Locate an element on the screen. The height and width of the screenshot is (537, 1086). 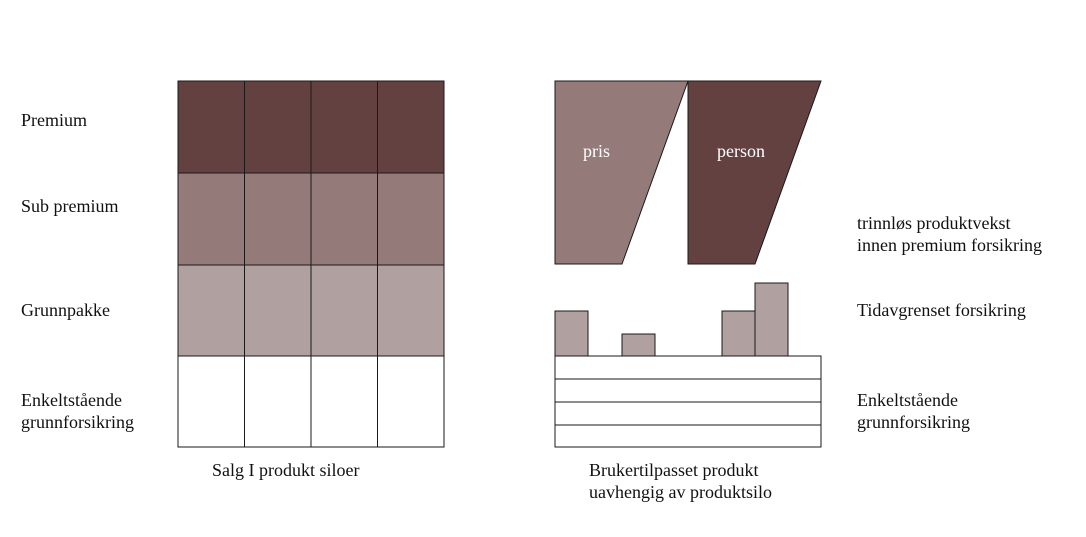
base-stack is located at coordinates (688, 401).